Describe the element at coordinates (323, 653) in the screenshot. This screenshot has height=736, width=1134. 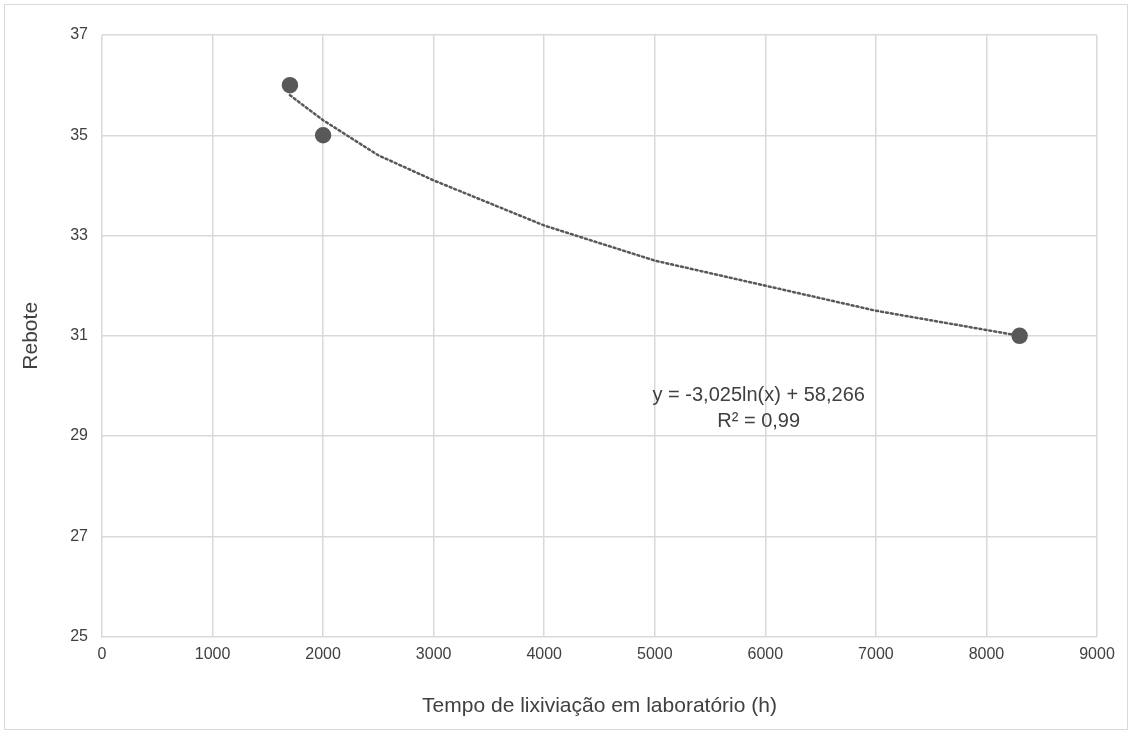
I see `x-tick-label: 2000` at that location.